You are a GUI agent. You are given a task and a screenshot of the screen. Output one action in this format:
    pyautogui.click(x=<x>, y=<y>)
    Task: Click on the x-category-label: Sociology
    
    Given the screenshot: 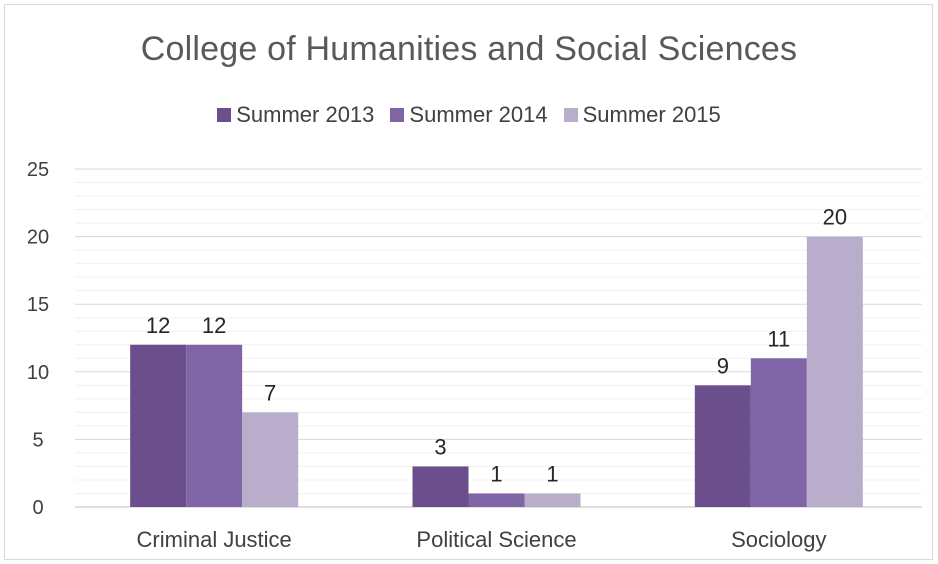 What is the action you would take?
    pyautogui.click(x=778, y=539)
    